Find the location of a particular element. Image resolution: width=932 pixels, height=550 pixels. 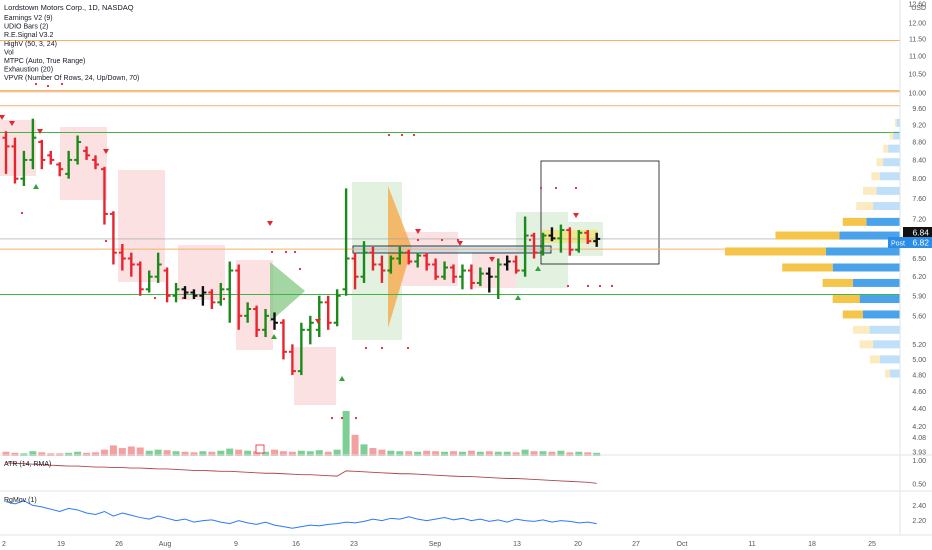

earnings-icon is located at coordinates (260, 449).